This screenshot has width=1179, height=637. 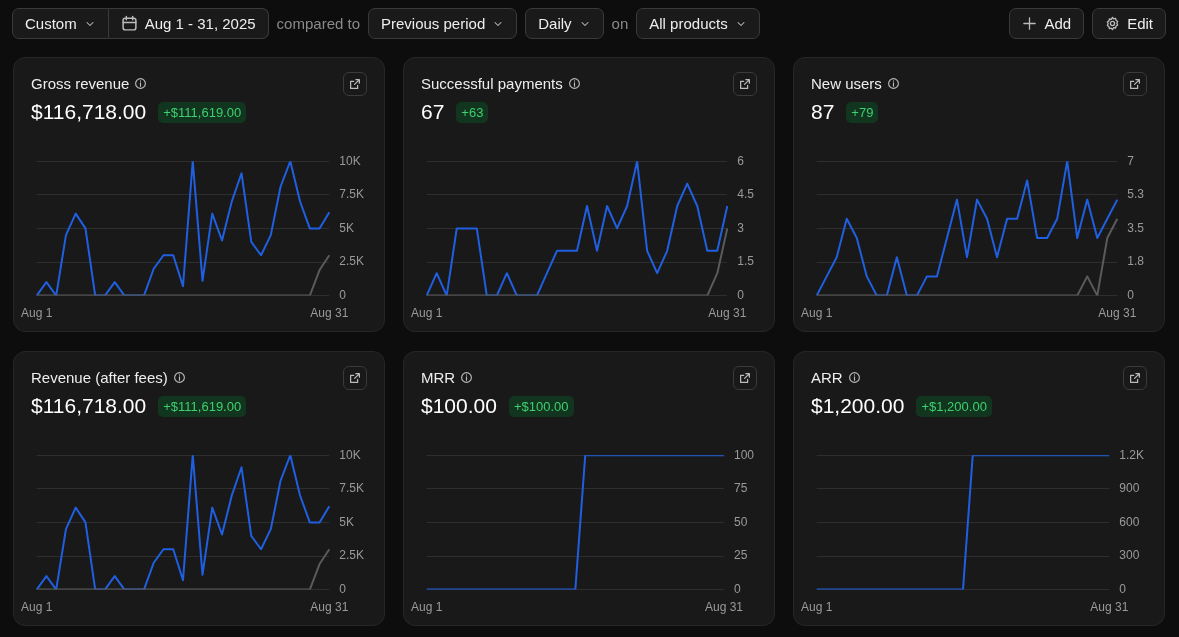 What do you see at coordinates (433, 111) in the screenshot?
I see `chart-subtitle: 67` at bounding box center [433, 111].